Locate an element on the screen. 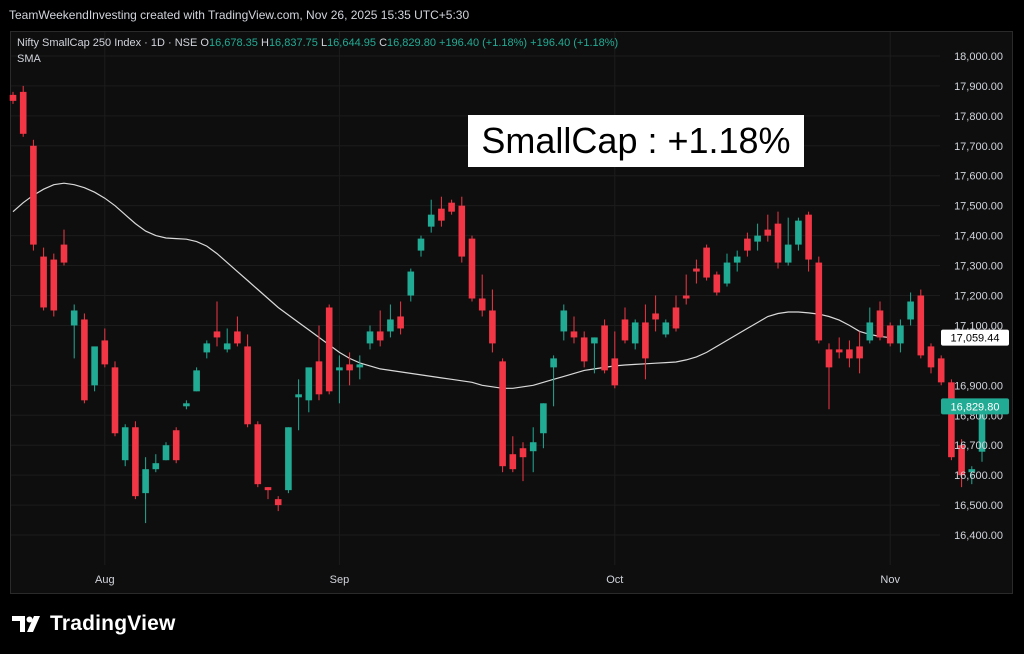 This screenshot has width=1024, height=654. high-value: 16,837.75 is located at coordinates (293, 43).